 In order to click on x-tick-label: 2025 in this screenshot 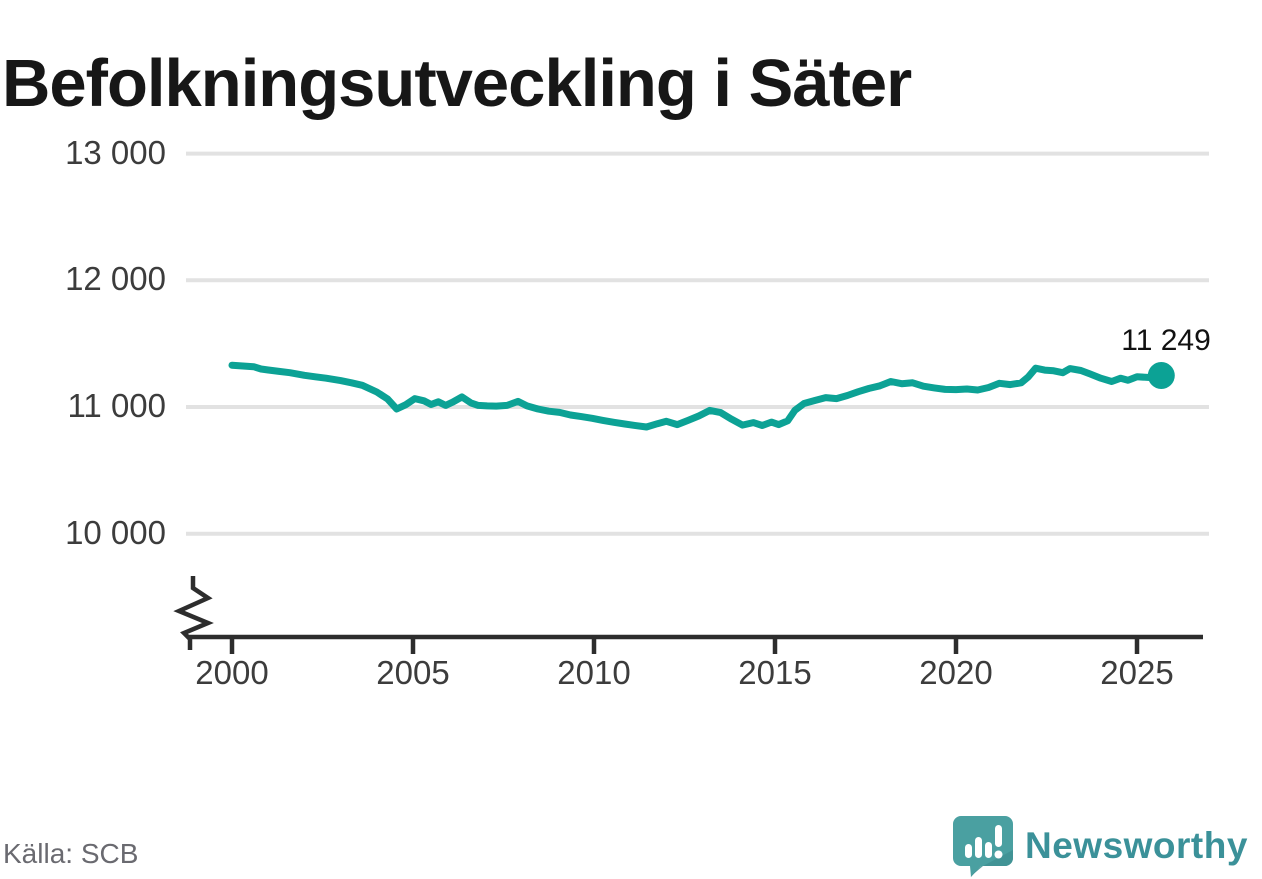, I will do `click(1137, 672)`.